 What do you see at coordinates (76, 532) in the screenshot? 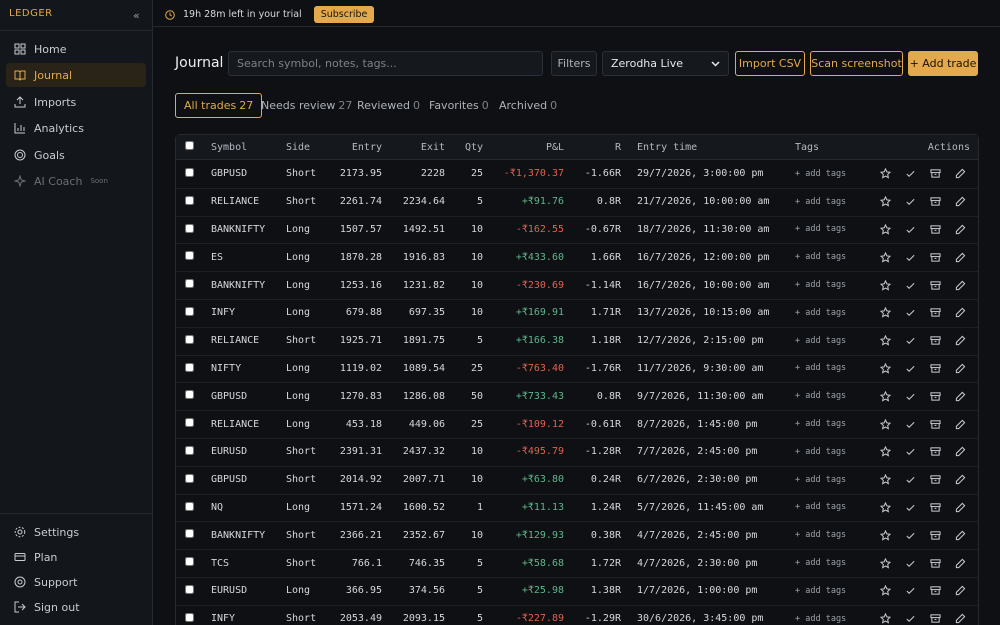
I see `footer-item: Settings` at bounding box center [76, 532].